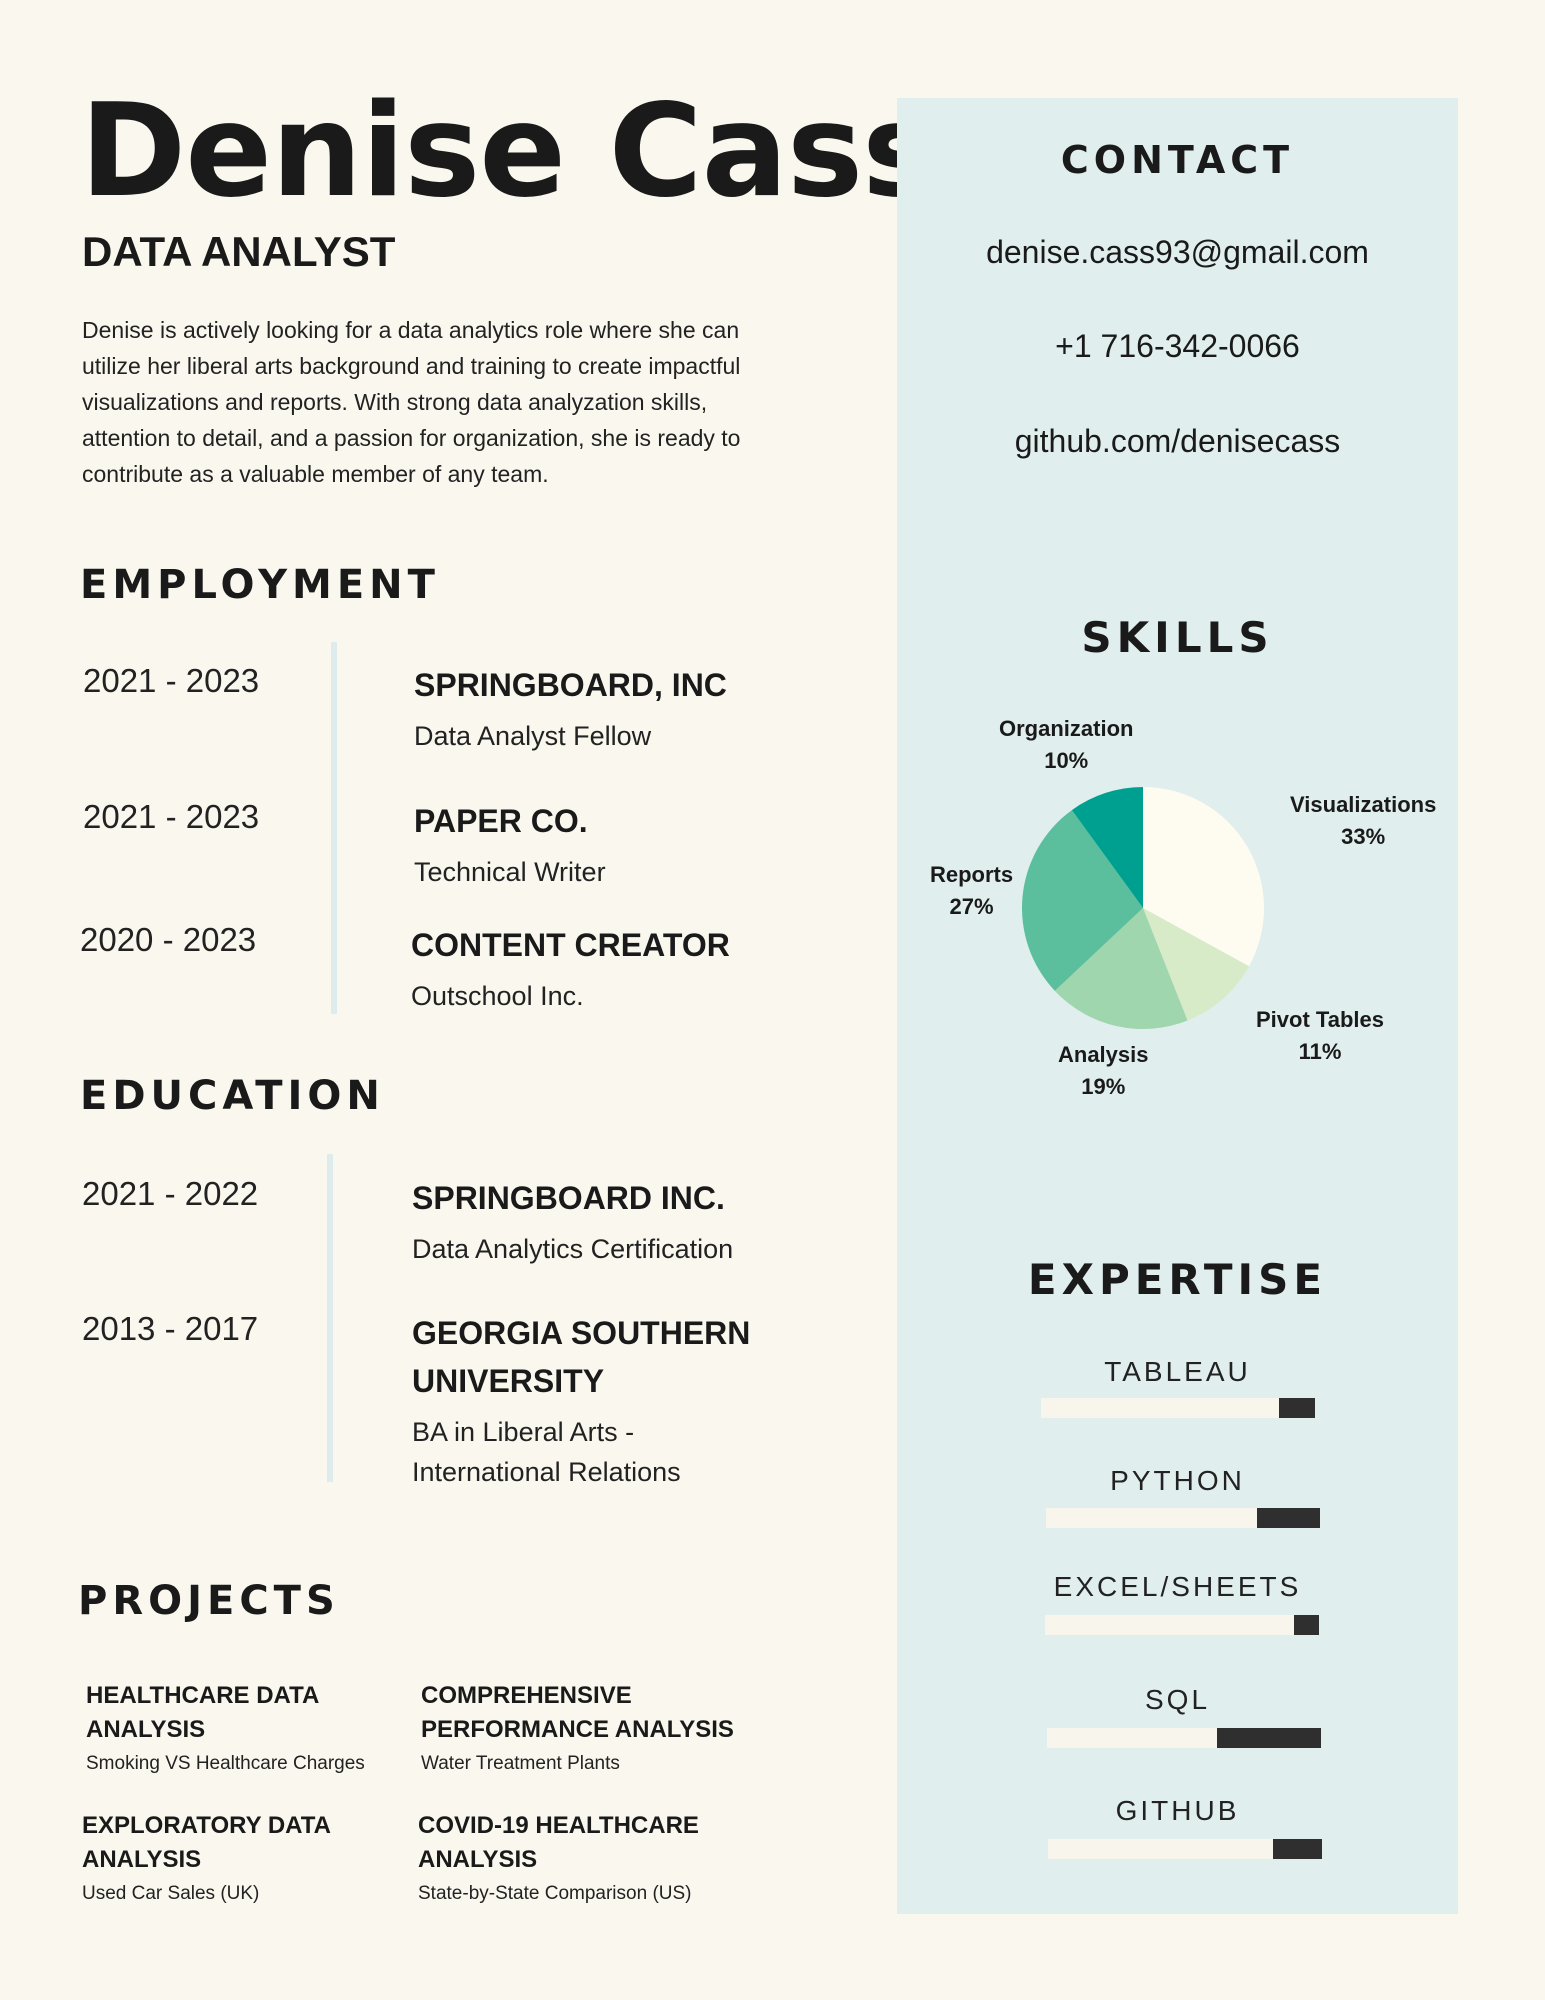 This screenshot has height=2000, width=1545. Describe the element at coordinates (1320, 1036) in the screenshot. I see `pie-label-pivot-tables: Pivot Tables 11%` at that location.